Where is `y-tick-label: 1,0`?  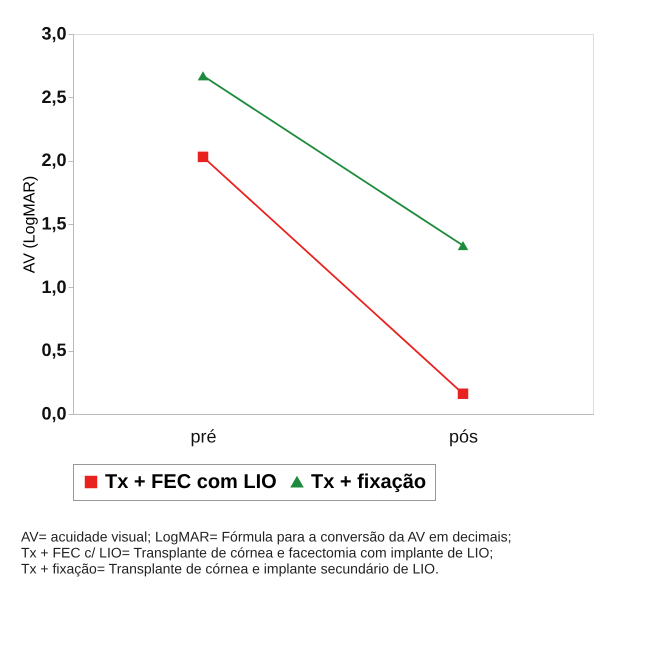 y-tick-label: 1,0 is located at coordinates (53, 286).